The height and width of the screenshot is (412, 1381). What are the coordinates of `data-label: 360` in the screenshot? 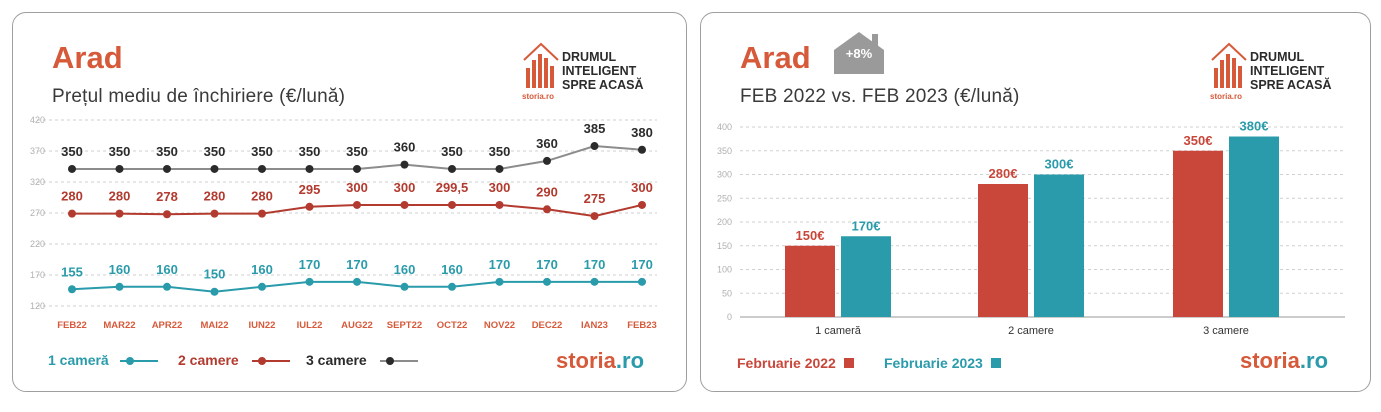 It's located at (547, 143).